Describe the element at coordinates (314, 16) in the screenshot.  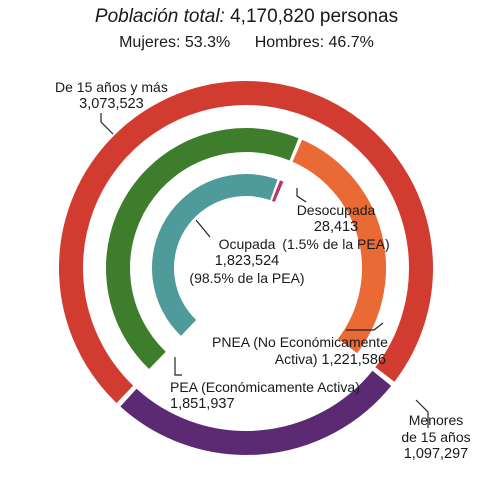
I see `title-value: 4,170,820 personas` at that location.